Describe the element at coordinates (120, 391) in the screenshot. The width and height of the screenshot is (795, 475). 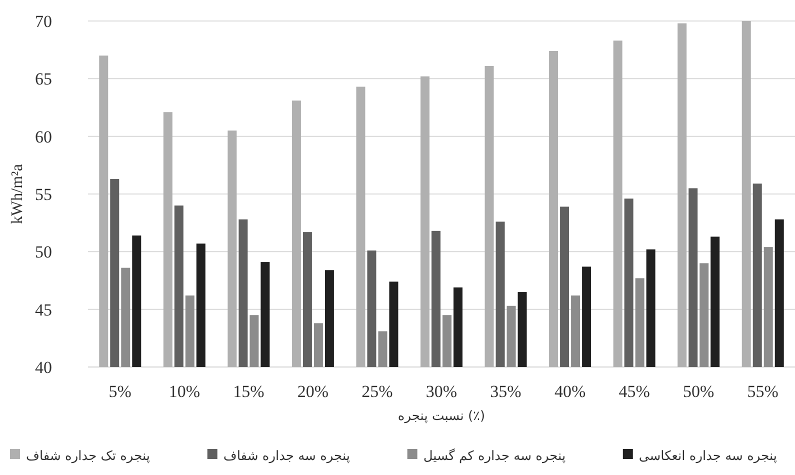
I see `x-tick-label: 5%` at that location.